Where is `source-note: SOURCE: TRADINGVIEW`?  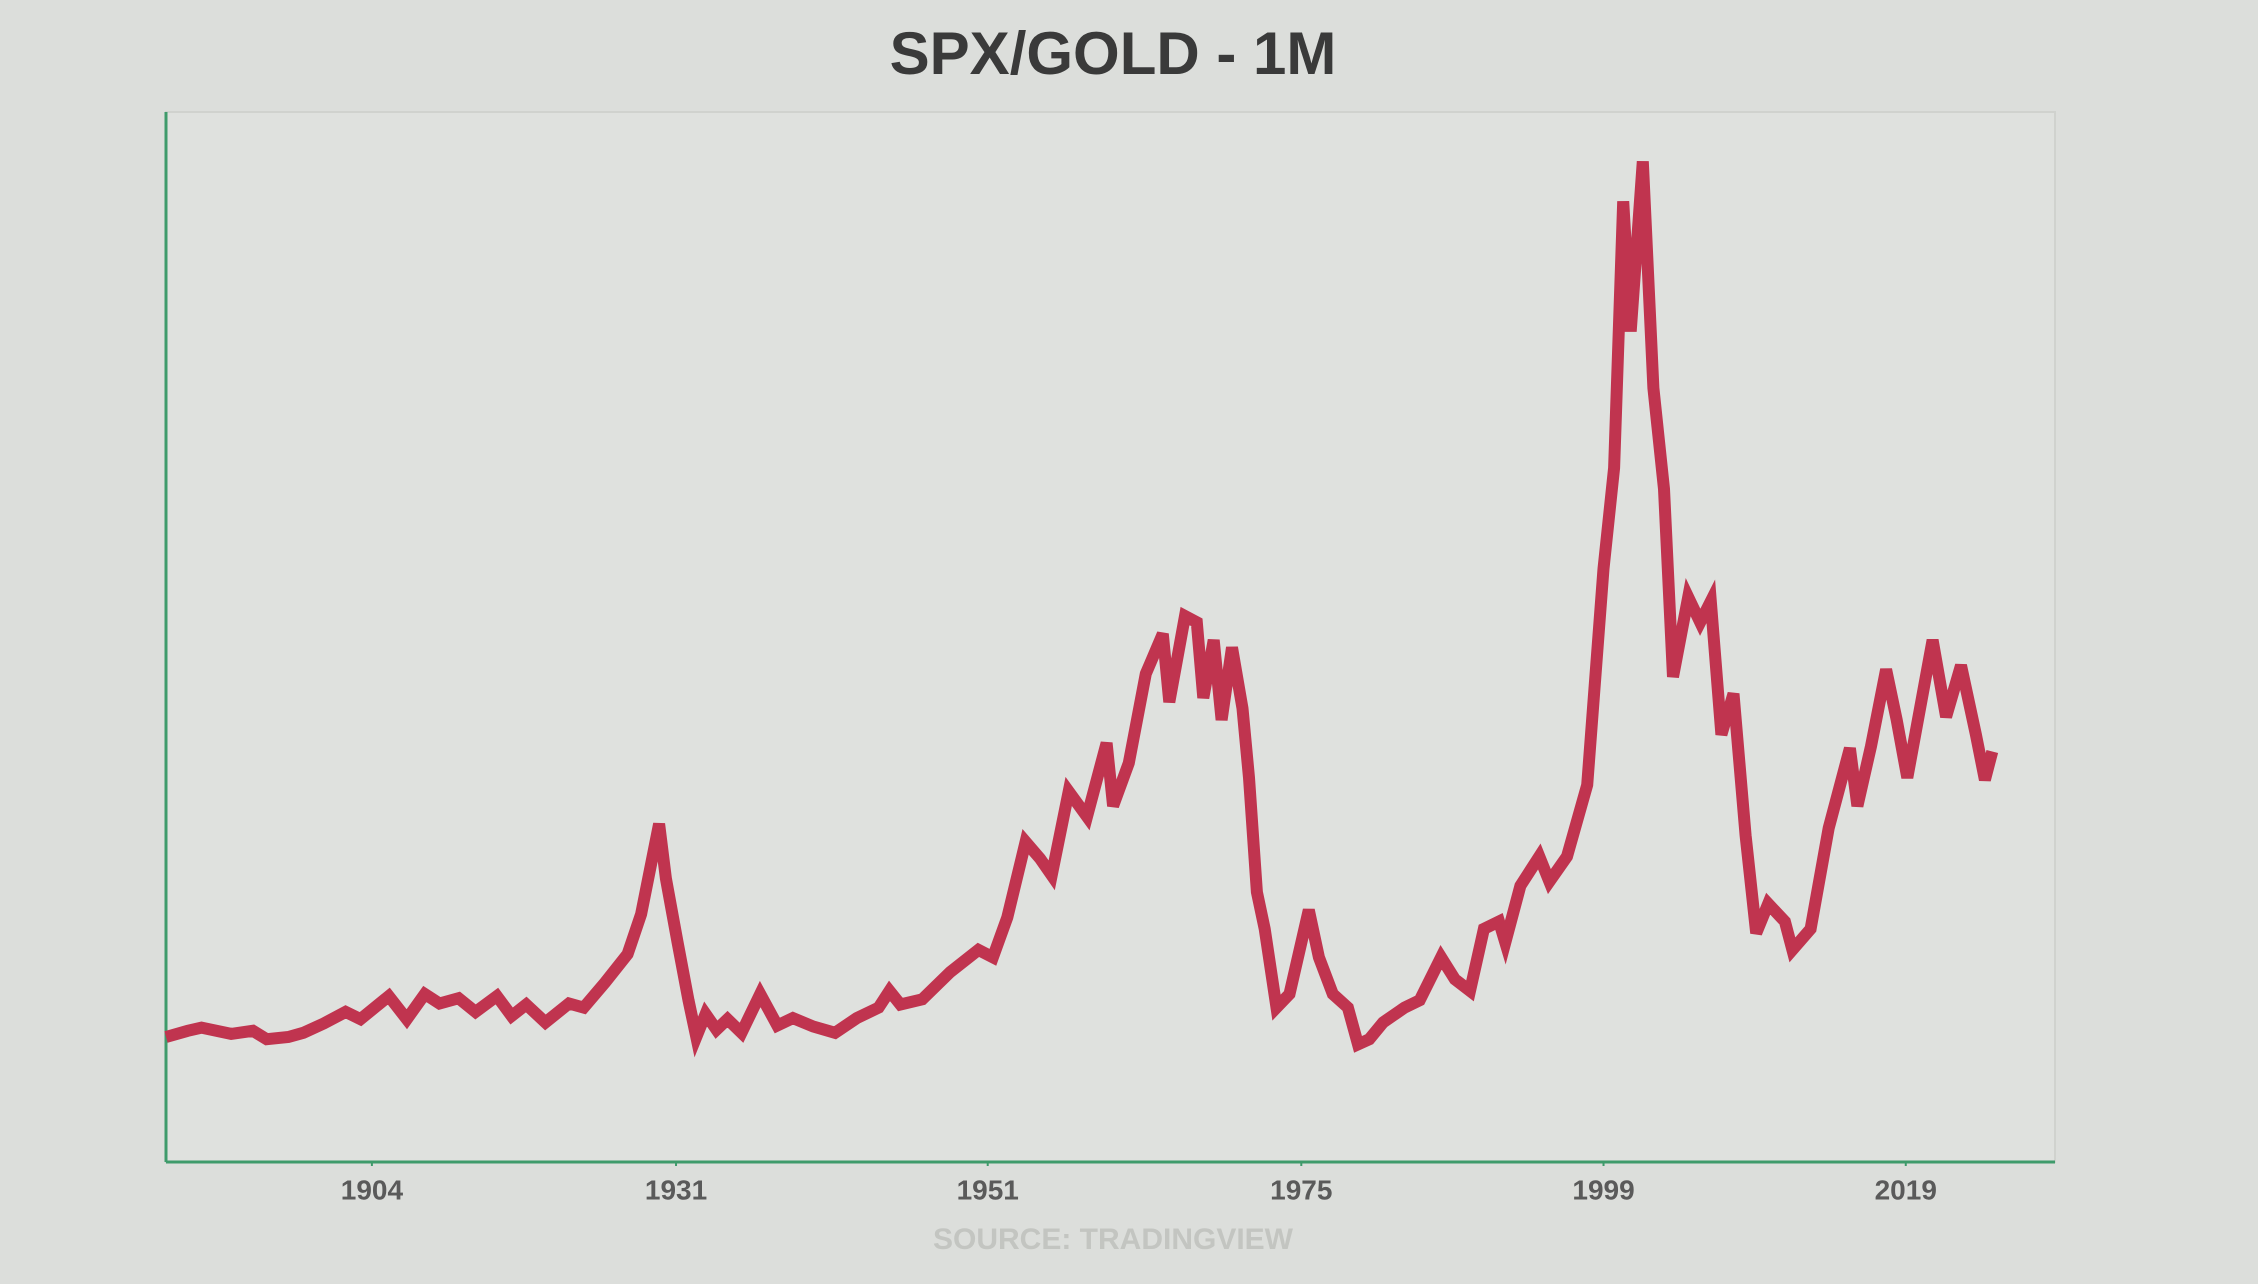
source-note: SOURCE: TRADINGVIEW is located at coordinates (1113, 1239).